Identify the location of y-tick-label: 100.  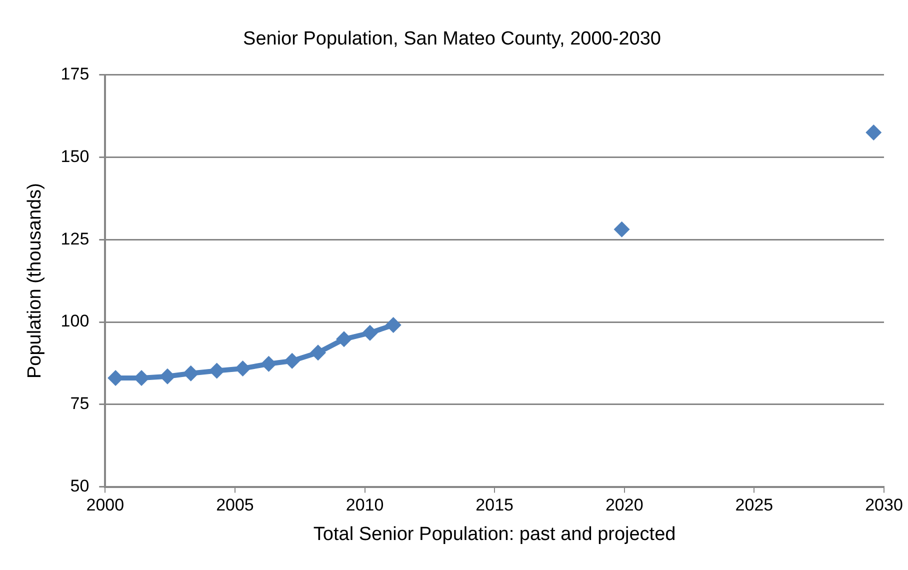
(75, 321).